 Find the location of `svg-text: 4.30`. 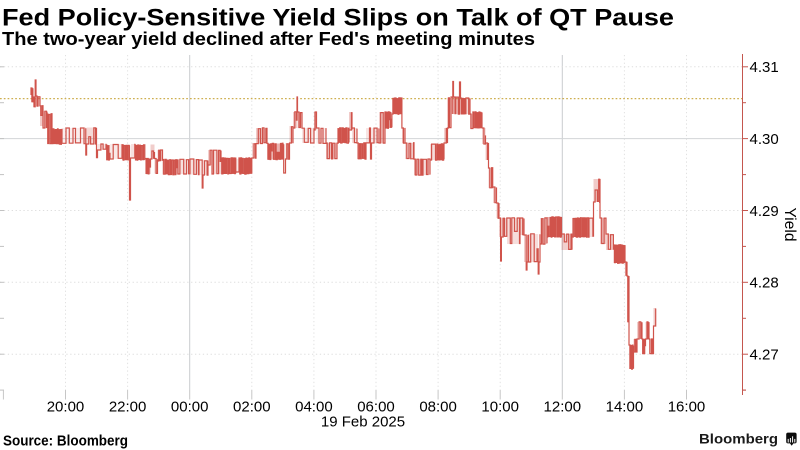

svg-text: 4.30 is located at coordinates (764, 139).